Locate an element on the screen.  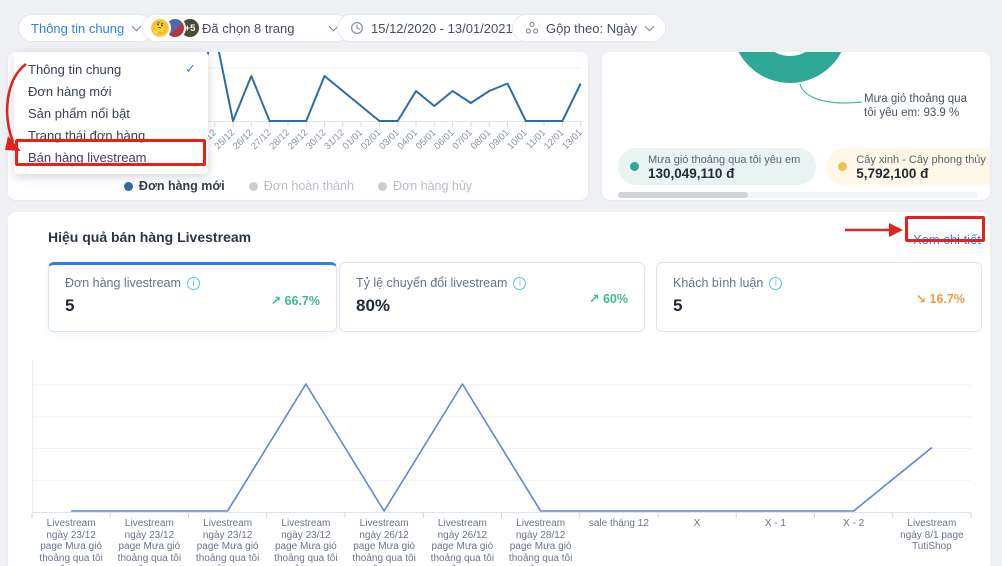
revenue-chip-cay-xinh: Cây xinh - Cây phong thủy 5,792,100 đ is located at coordinates (908, 166).